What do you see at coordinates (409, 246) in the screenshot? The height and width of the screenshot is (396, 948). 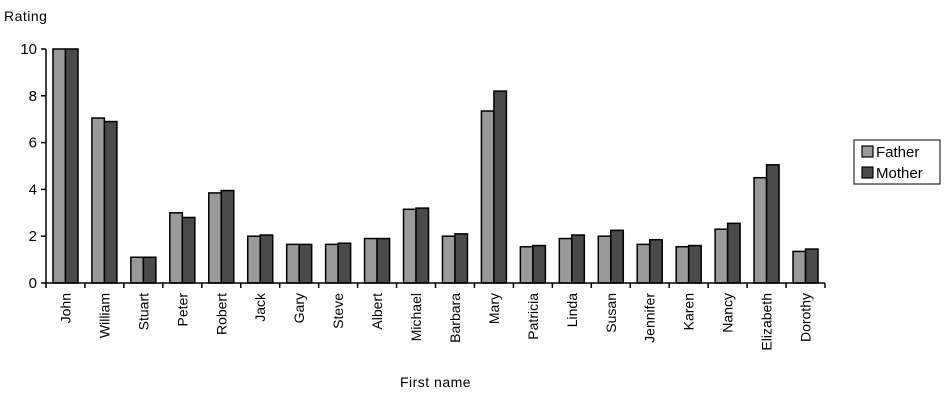 I see `bar-father-michael` at bounding box center [409, 246].